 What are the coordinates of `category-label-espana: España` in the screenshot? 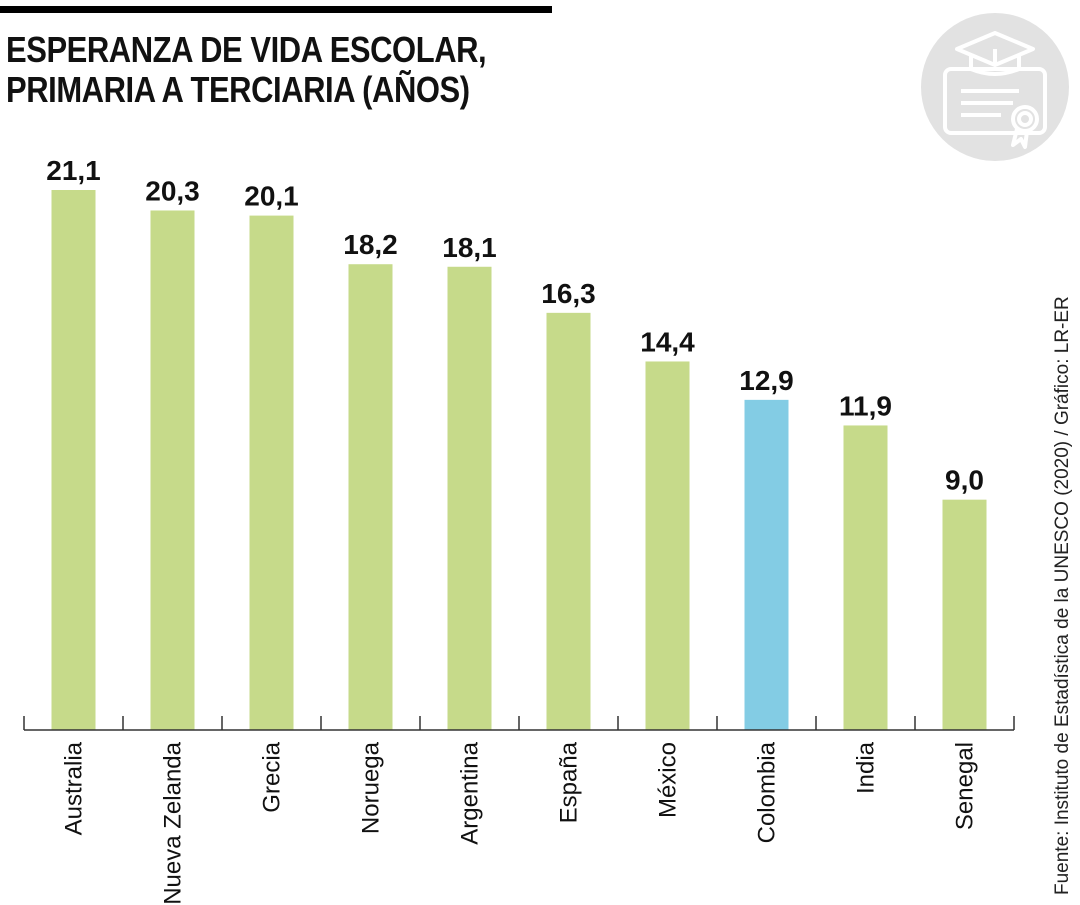 It's located at (569, 782).